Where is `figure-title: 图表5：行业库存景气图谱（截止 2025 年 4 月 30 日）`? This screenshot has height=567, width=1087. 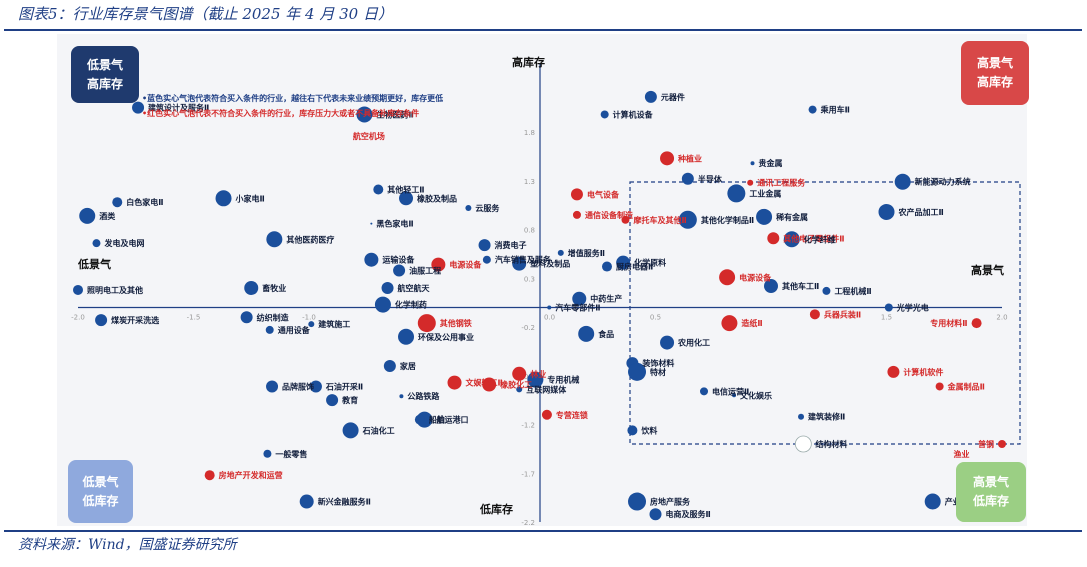 figure-title: 图表5：行业库存景气图谱（截止 2025 年 4 月 30 日） is located at coordinates (205, 14).